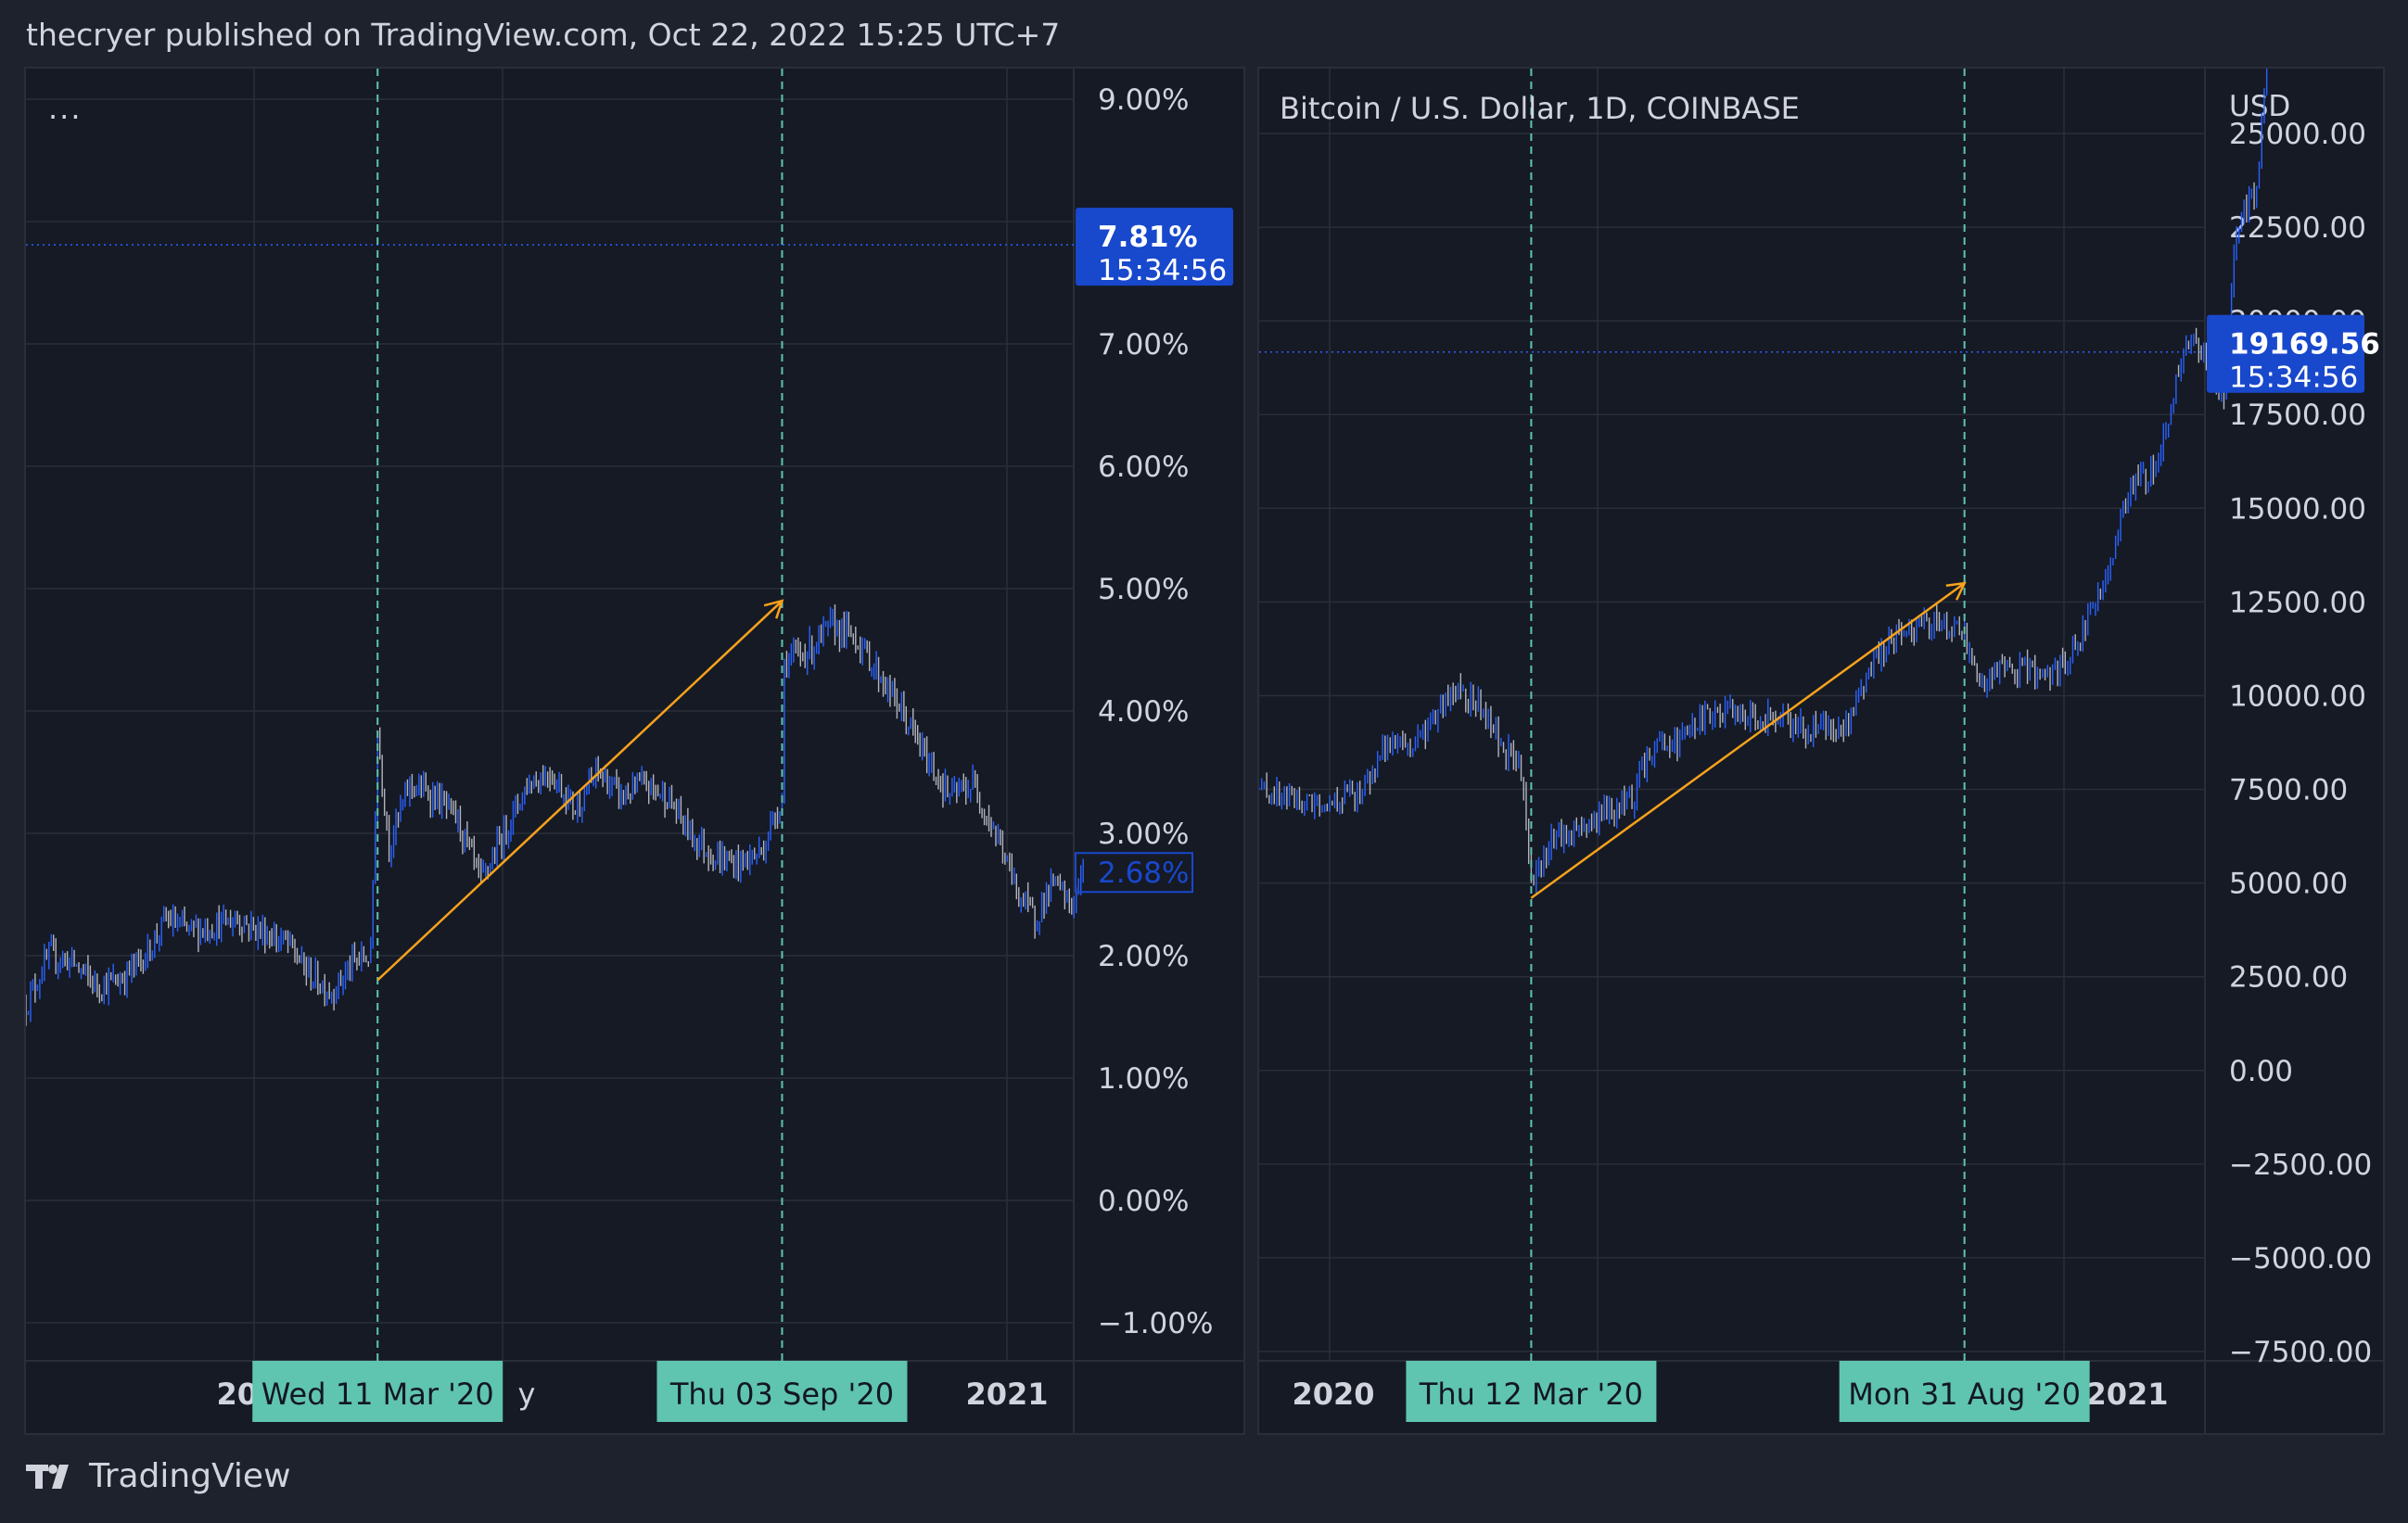 The width and height of the screenshot is (2408, 1523). What do you see at coordinates (1143, 467) in the screenshot?
I see `y-tick-label: 6.00%` at bounding box center [1143, 467].